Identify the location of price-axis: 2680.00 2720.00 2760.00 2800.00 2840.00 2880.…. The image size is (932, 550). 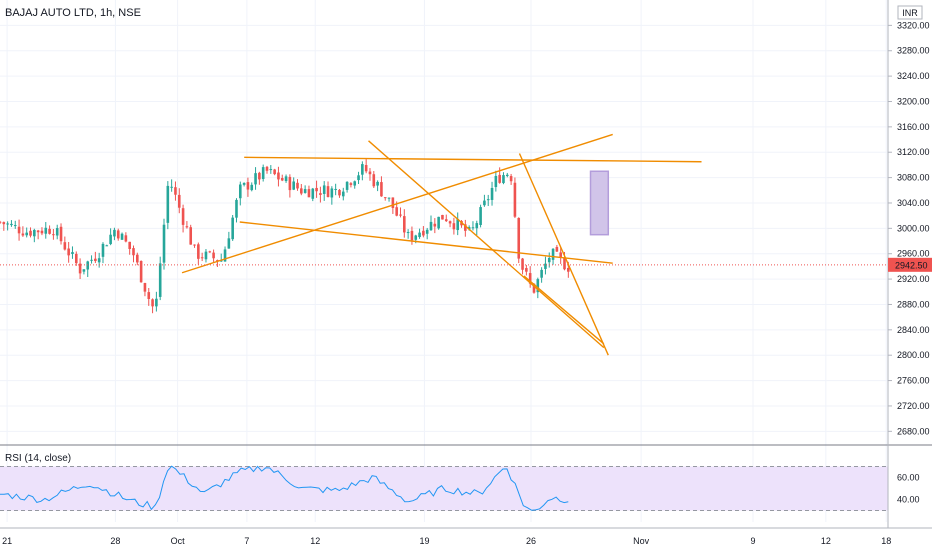
(908, 264).